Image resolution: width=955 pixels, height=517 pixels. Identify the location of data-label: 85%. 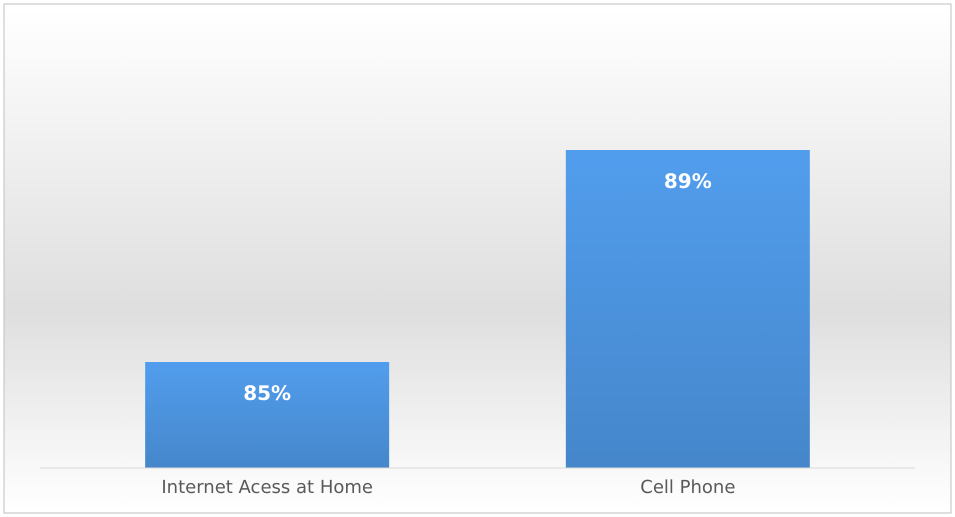
(267, 393).